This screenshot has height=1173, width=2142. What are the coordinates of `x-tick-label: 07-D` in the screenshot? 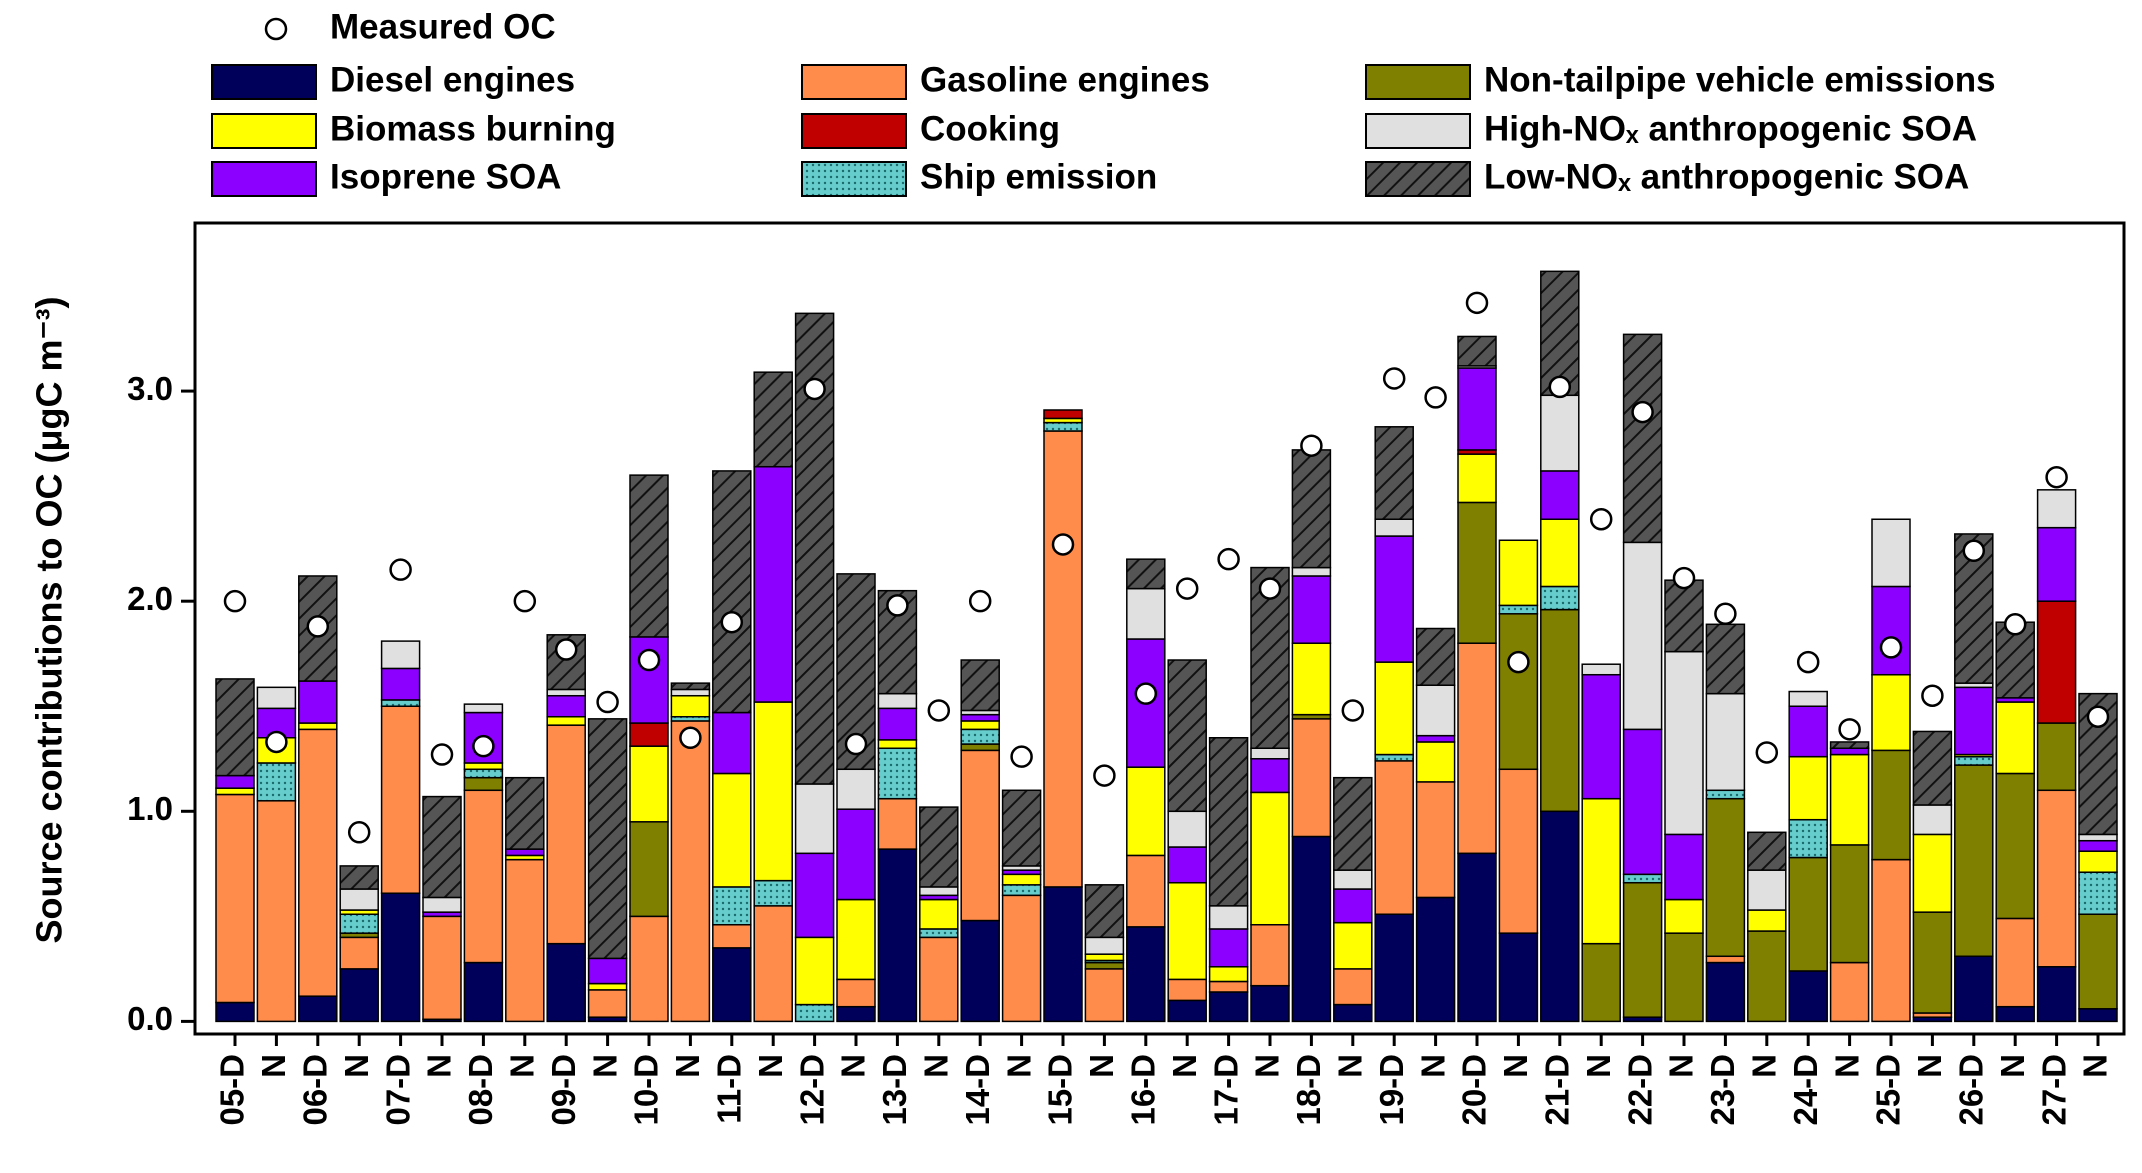 It's located at (397, 1090).